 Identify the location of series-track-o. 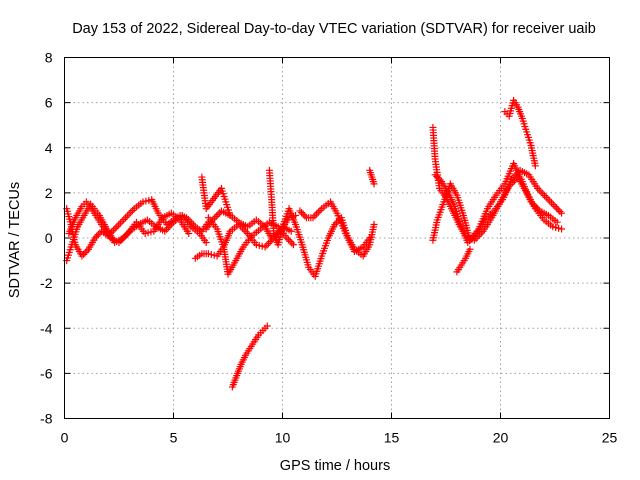
(463, 260).